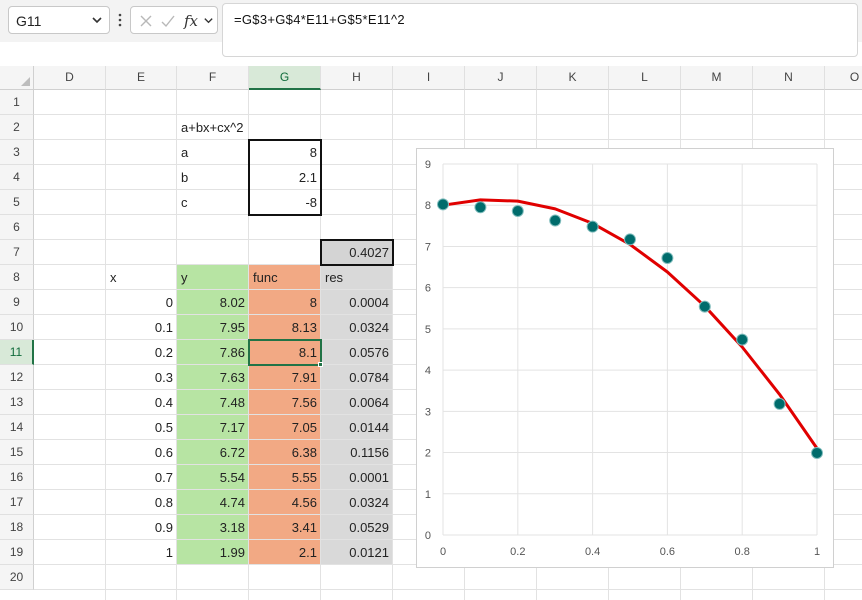  I want to click on table-cell-res: 0.0784, so click(369, 377).